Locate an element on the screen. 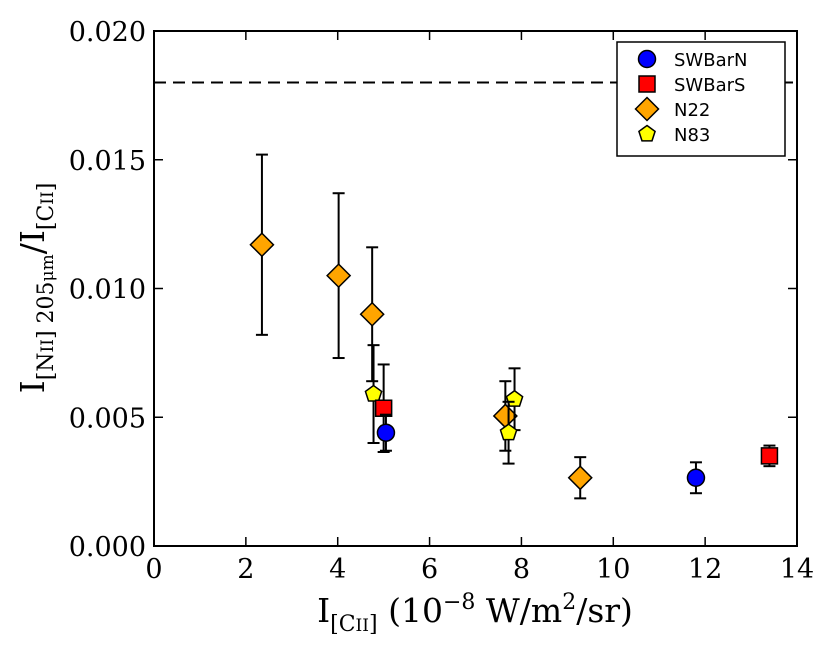 This screenshot has height=662, width=831. x-tick-label: 6 is located at coordinates (429, 569).